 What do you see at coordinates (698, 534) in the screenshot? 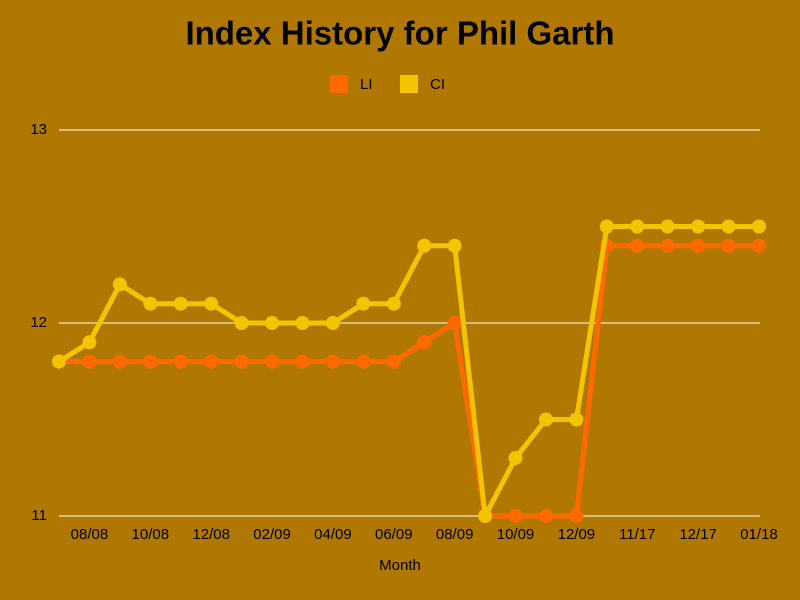
I see `x-tick-label: 12/17` at bounding box center [698, 534].